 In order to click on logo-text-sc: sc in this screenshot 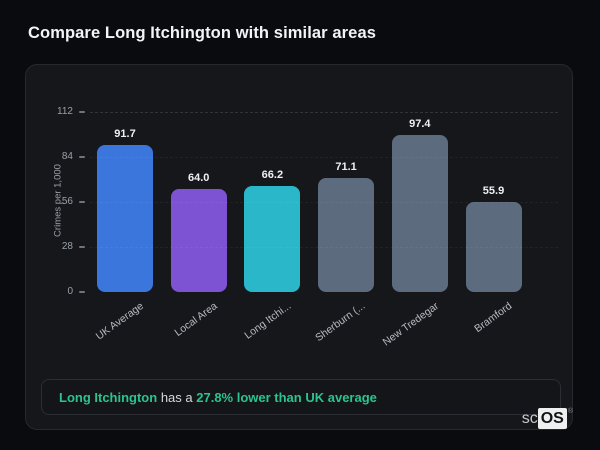, I will do `click(529, 418)`.